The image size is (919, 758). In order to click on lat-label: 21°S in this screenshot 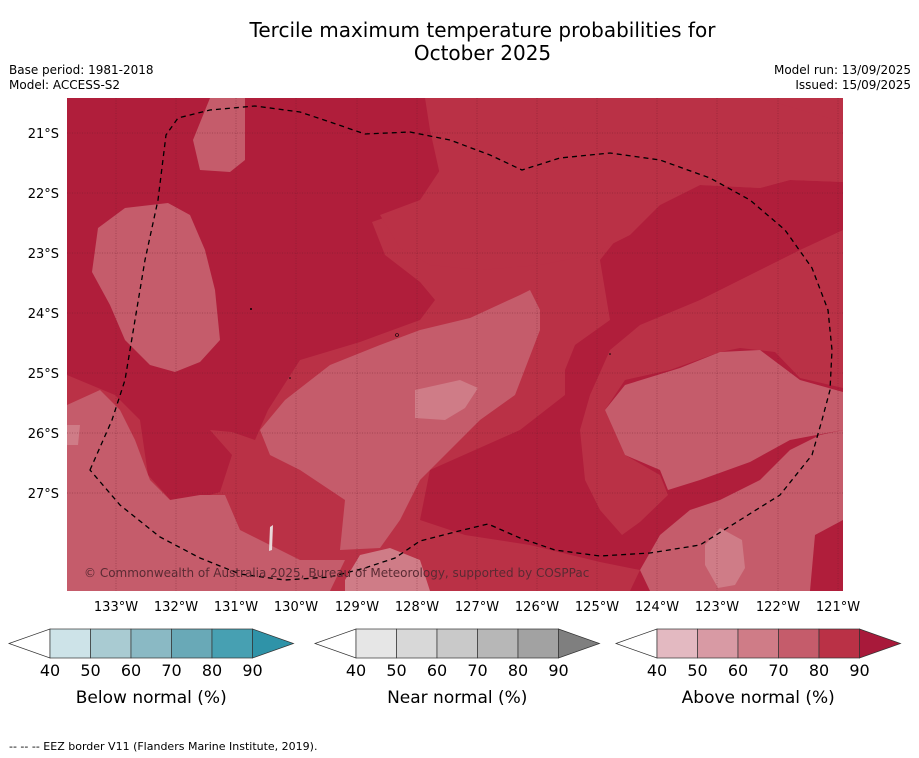, I will do `click(43, 134)`.